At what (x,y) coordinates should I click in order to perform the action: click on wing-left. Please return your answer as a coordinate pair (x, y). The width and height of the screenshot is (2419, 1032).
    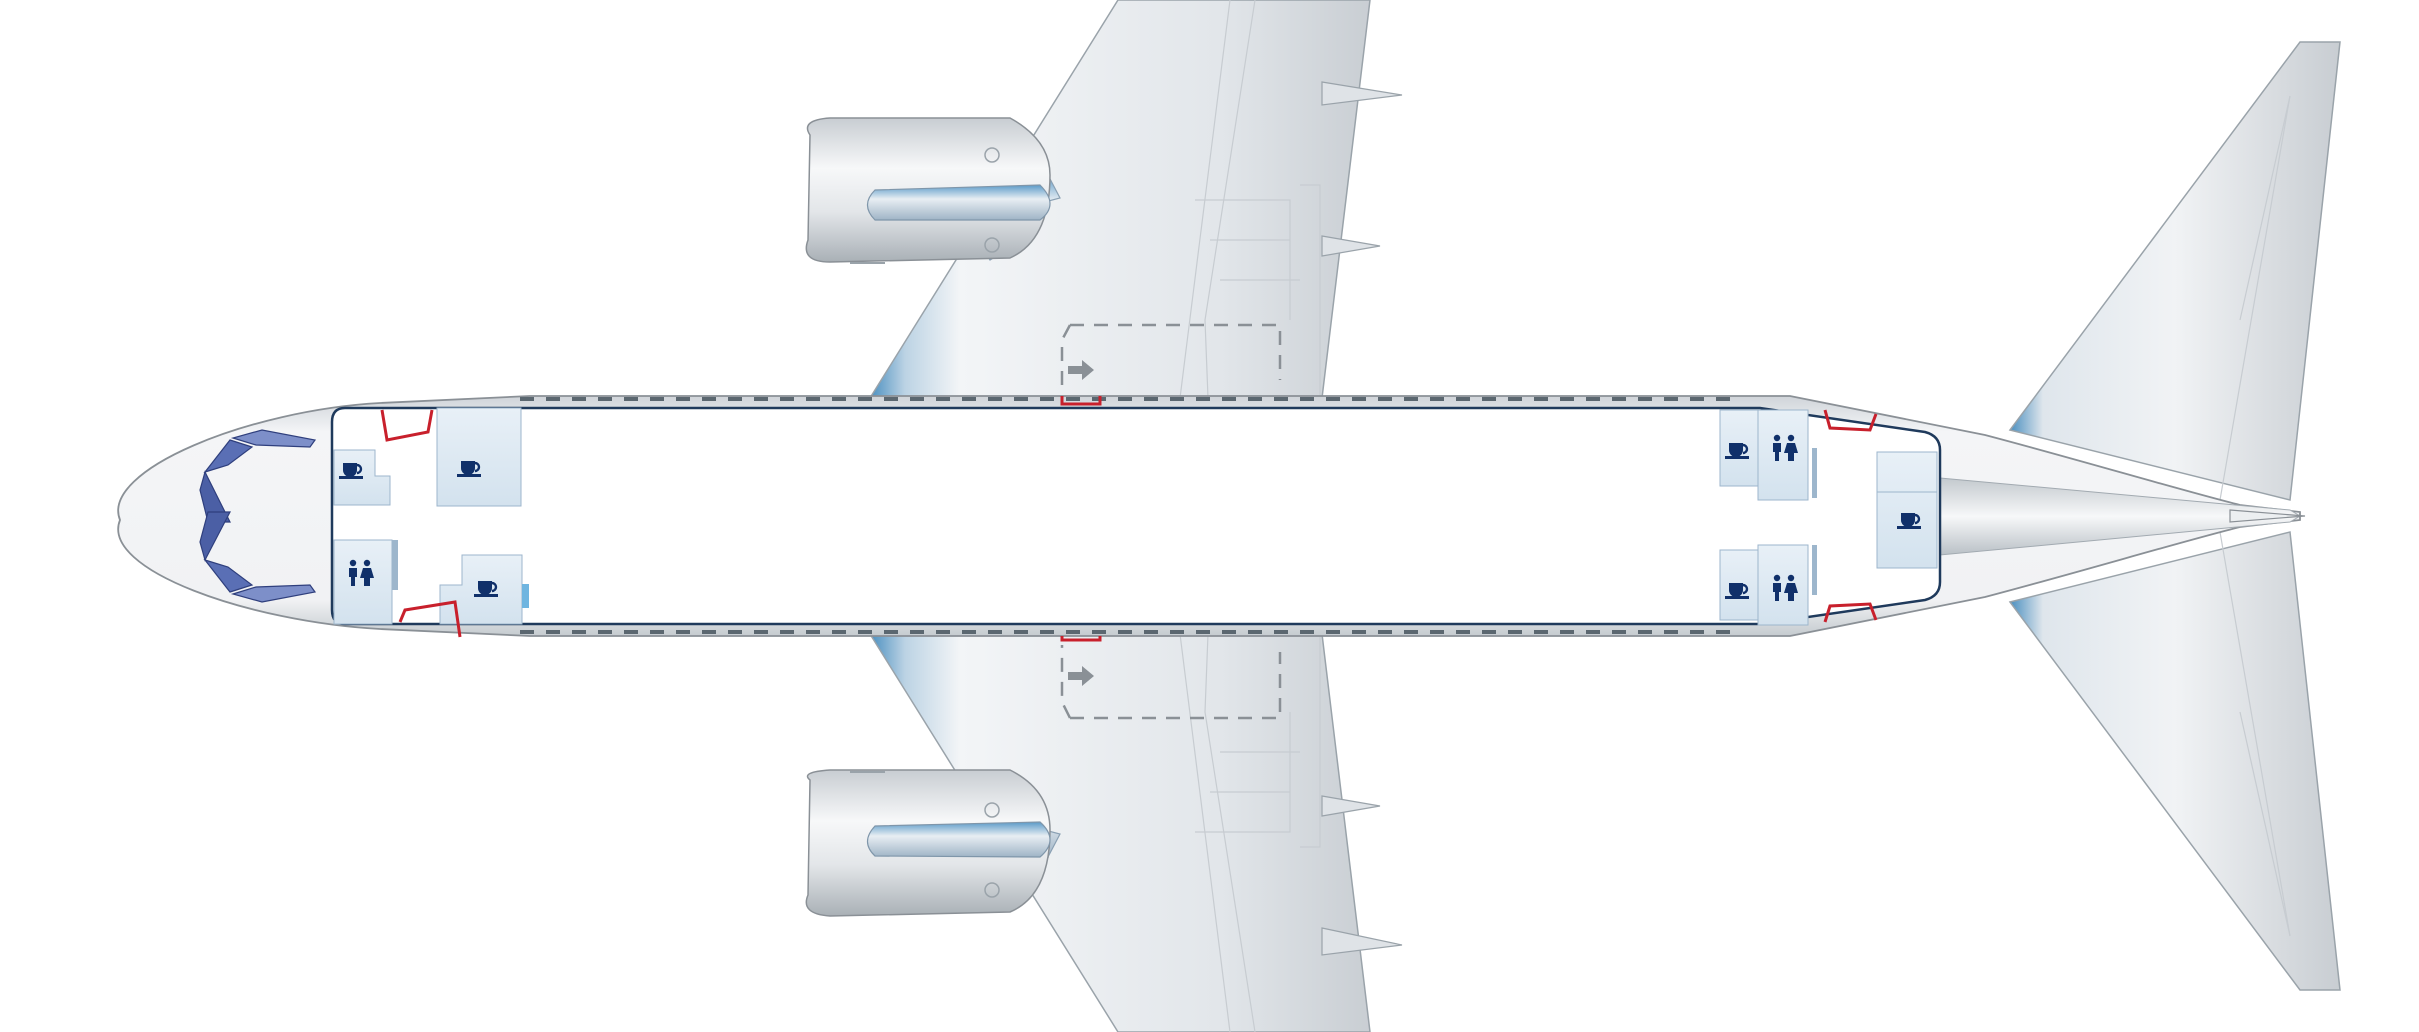
    Looking at the image, I should click on (1135, 199).